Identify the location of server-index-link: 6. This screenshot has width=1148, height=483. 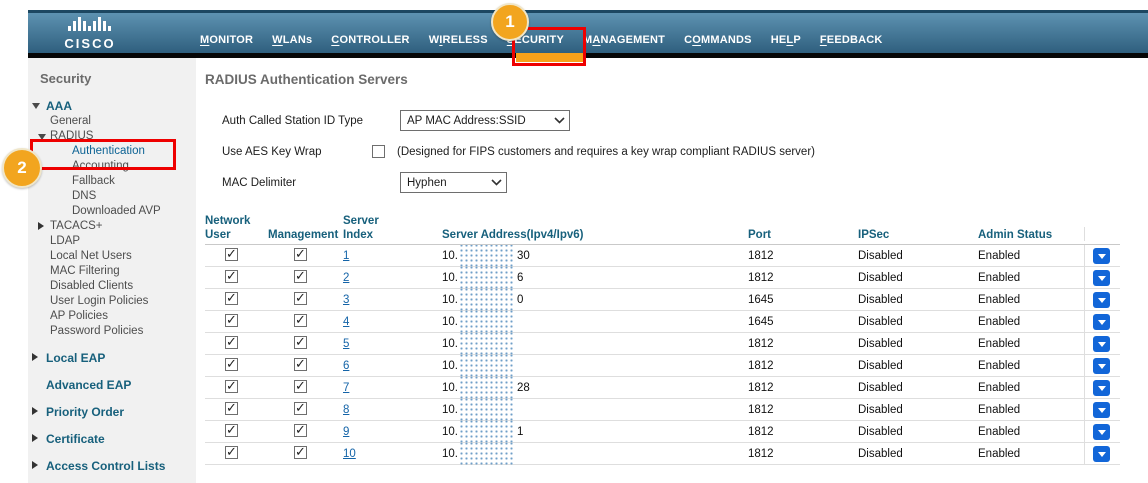
(346, 366).